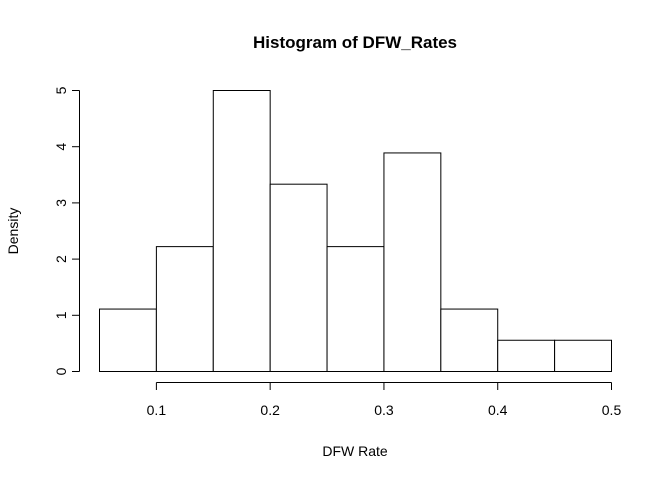 The width and height of the screenshot is (672, 480). I want to click on y-tick-label-3: 2, so click(61, 259).